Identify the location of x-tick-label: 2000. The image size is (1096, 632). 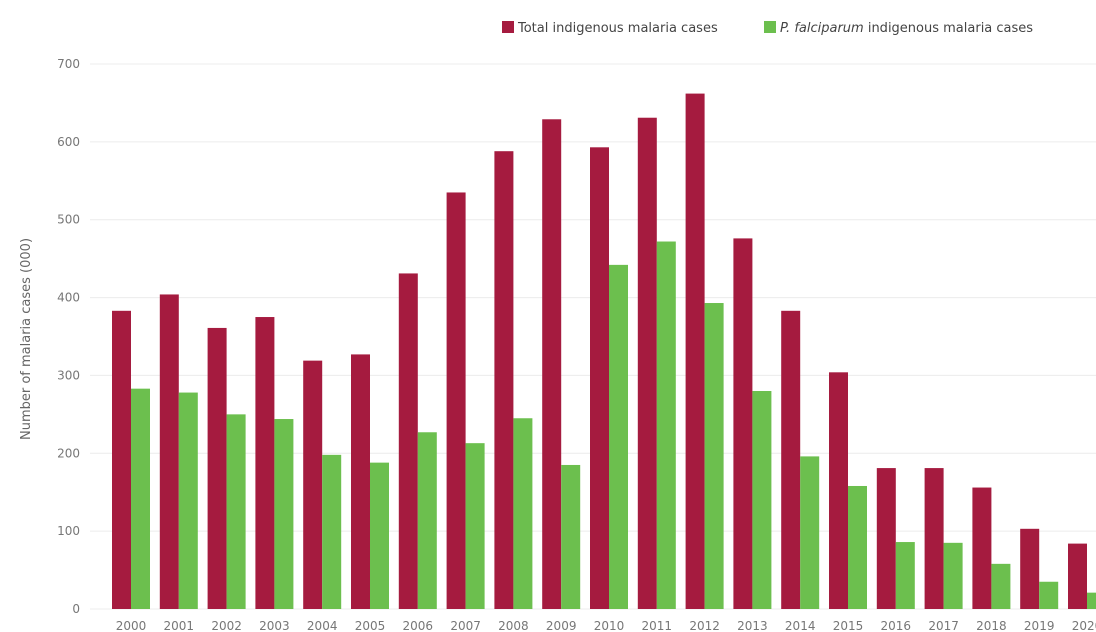
(131, 625).